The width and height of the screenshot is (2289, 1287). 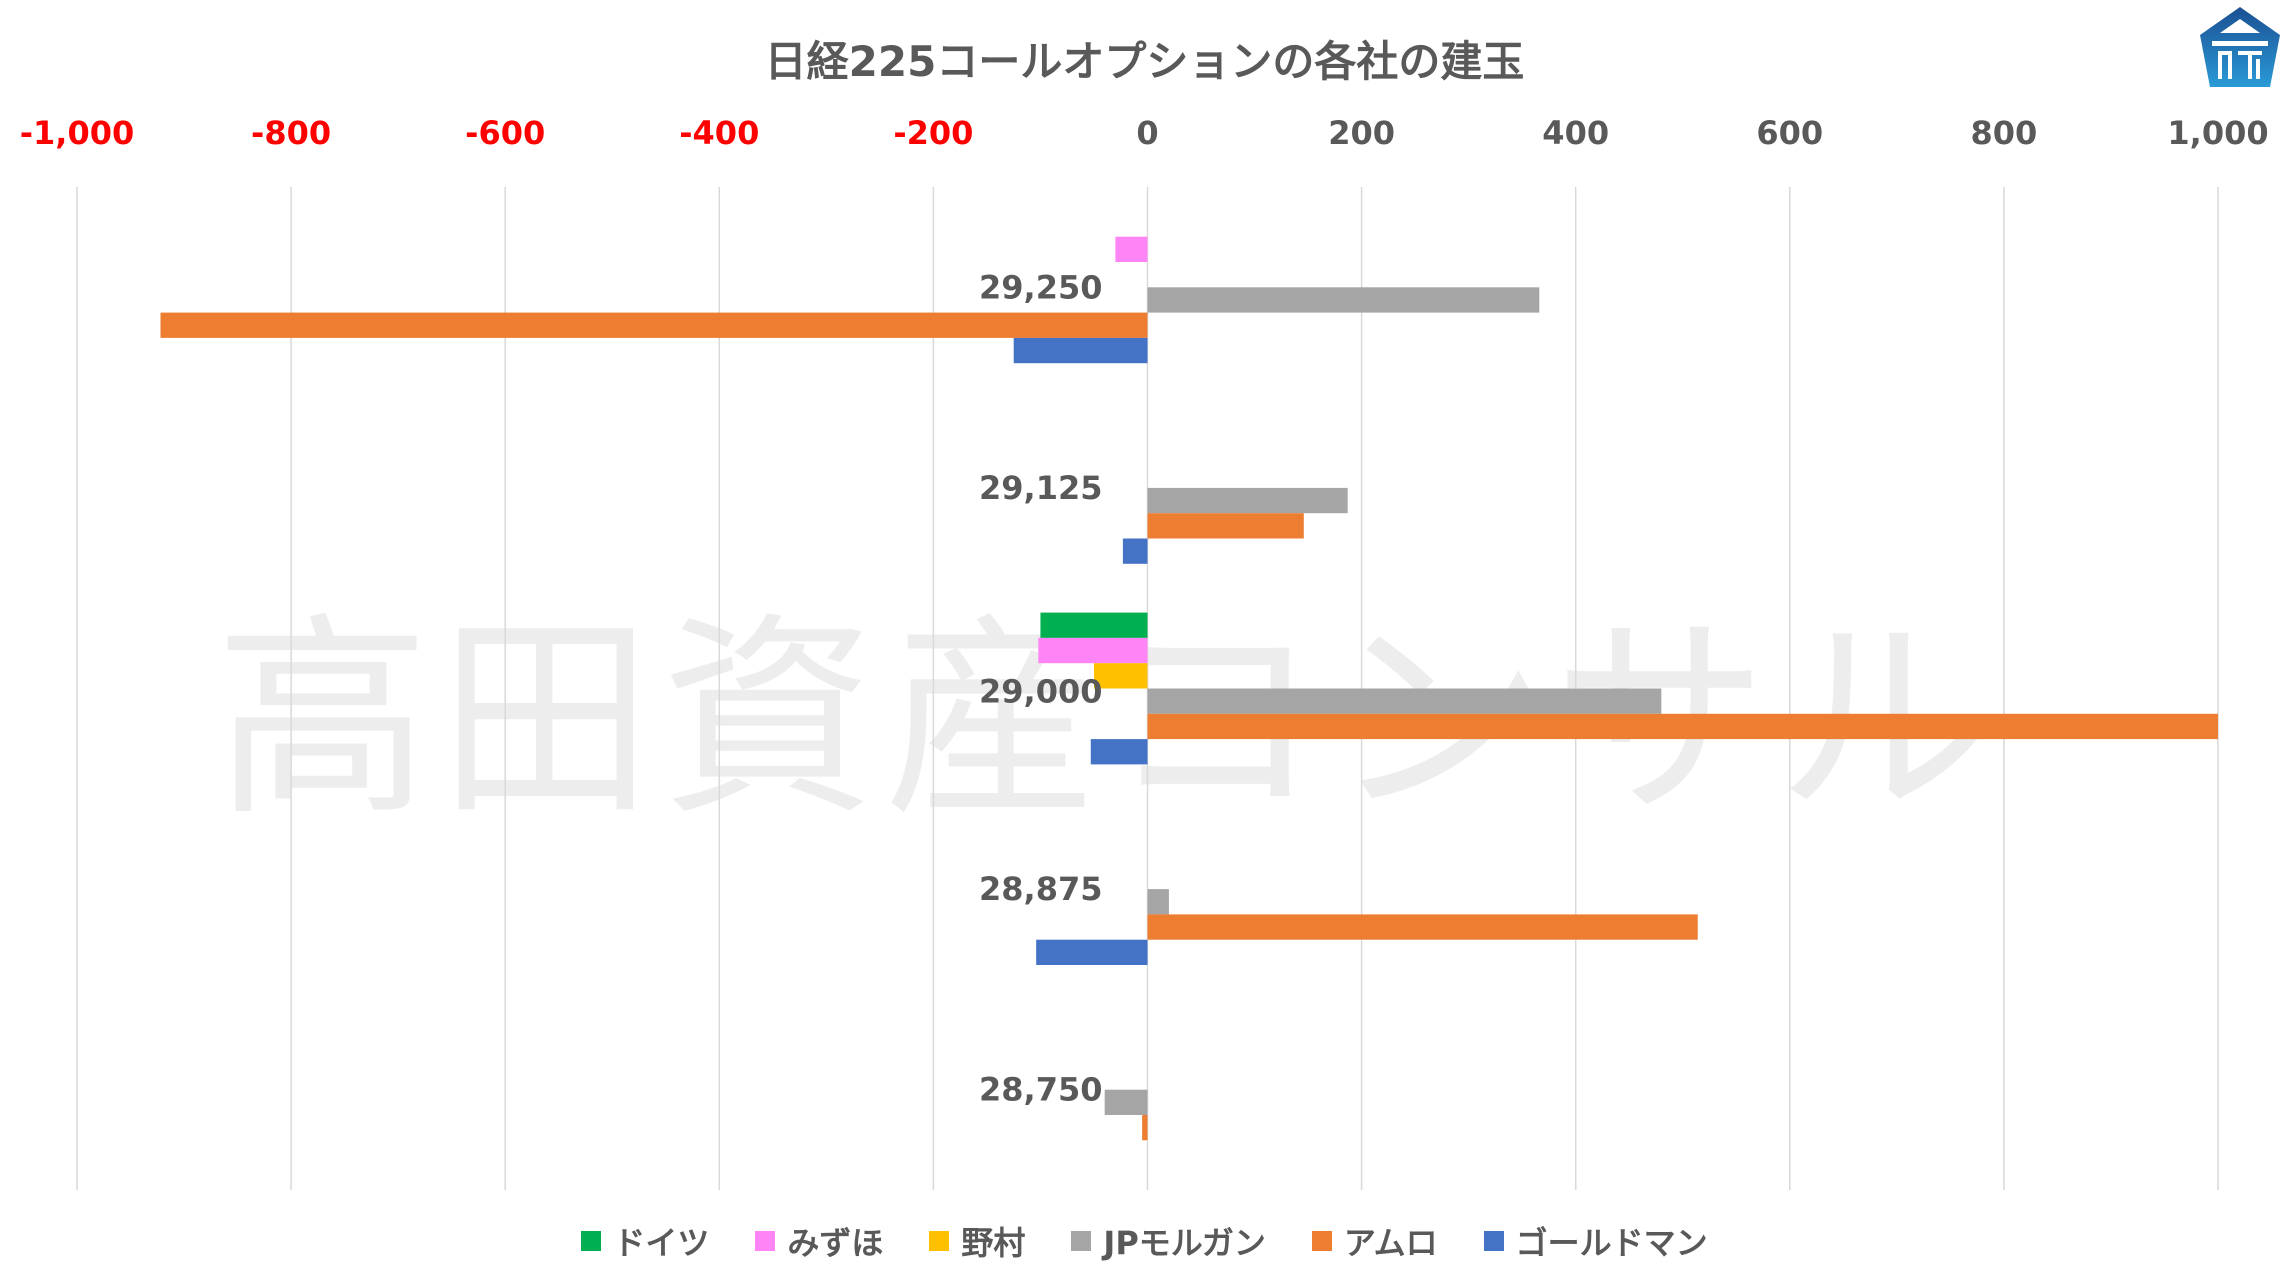 What do you see at coordinates (291, 133) in the screenshot?
I see `x-tick-label: -800` at bounding box center [291, 133].